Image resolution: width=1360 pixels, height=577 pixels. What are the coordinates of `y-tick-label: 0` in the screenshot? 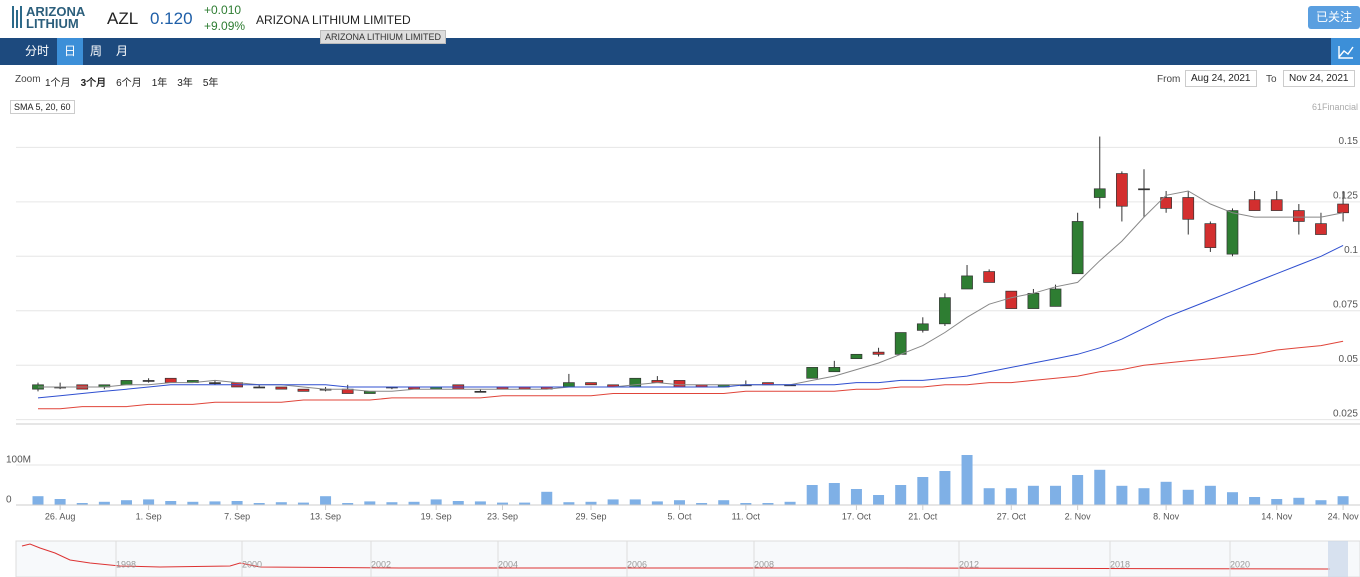 It's located at (9, 500).